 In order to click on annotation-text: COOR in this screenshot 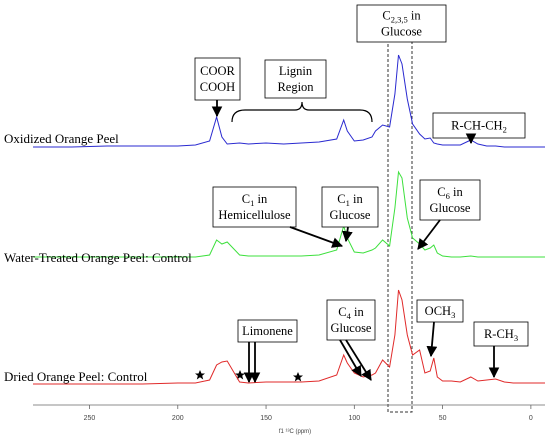, I will do `click(217, 71)`.